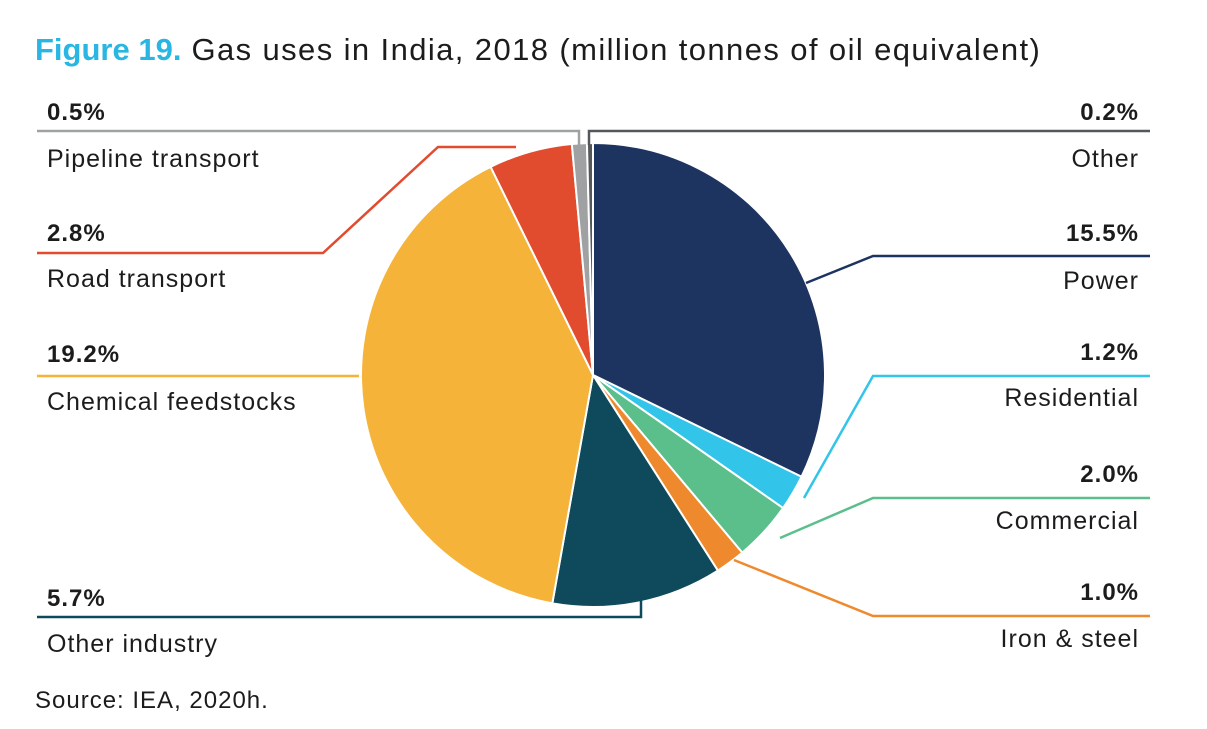 This screenshot has height=729, width=1207. Describe the element at coordinates (1109, 112) in the screenshot. I see `value-label-other: 0.2%` at that location.